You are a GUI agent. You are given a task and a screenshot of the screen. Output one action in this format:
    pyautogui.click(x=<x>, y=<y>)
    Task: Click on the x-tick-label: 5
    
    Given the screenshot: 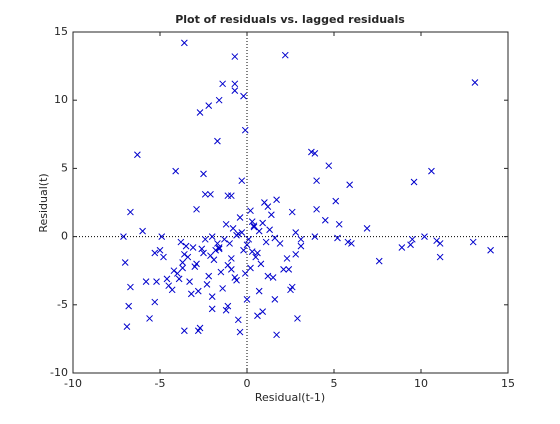 What is the action you would take?
    pyautogui.click(x=334, y=383)
    